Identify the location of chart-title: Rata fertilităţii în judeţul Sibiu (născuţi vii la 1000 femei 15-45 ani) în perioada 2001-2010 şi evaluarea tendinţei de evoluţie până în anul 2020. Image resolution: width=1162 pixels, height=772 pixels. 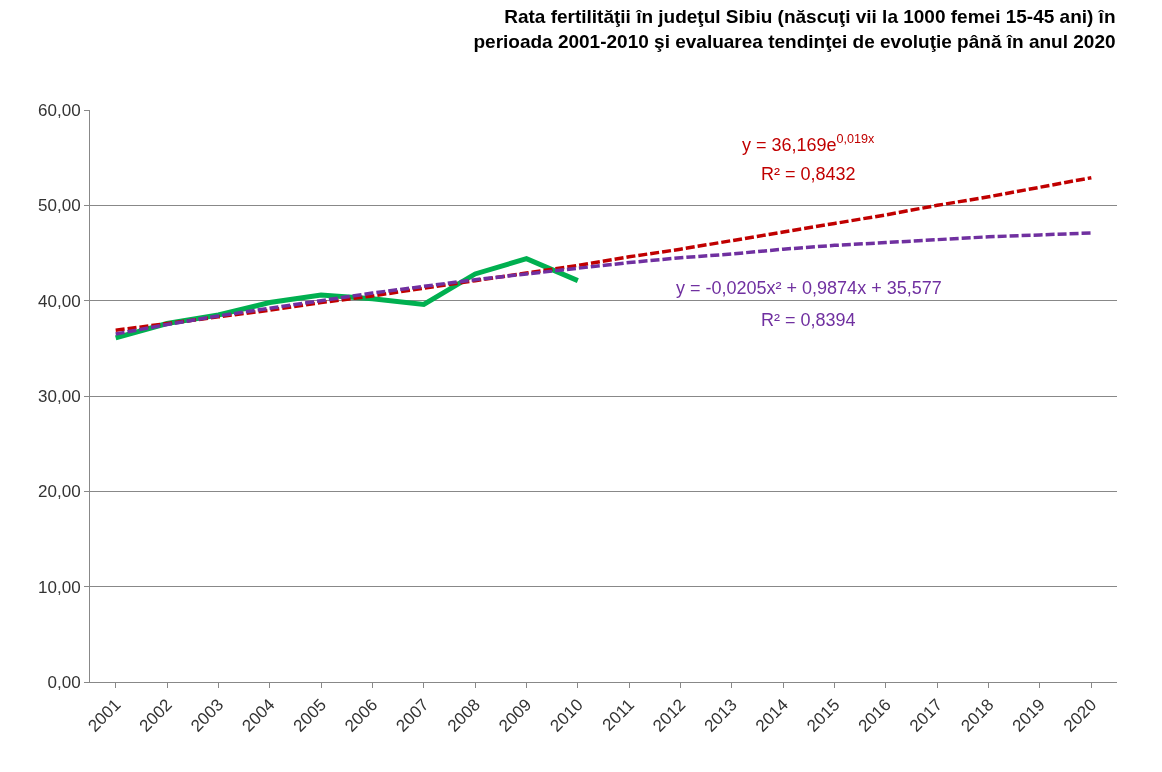
(794, 29).